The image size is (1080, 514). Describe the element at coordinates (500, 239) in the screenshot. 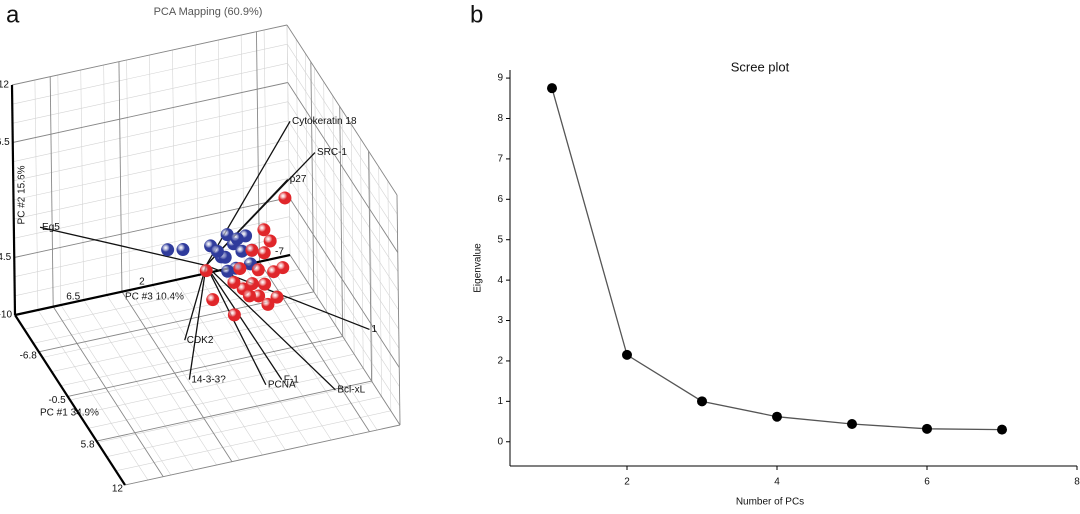

I see `y-tick-label: 5` at that location.